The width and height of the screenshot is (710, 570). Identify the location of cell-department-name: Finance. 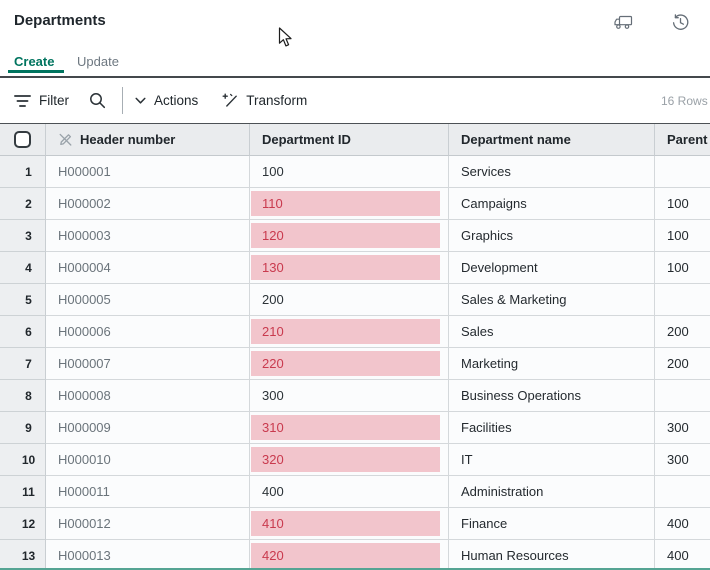
(552, 524).